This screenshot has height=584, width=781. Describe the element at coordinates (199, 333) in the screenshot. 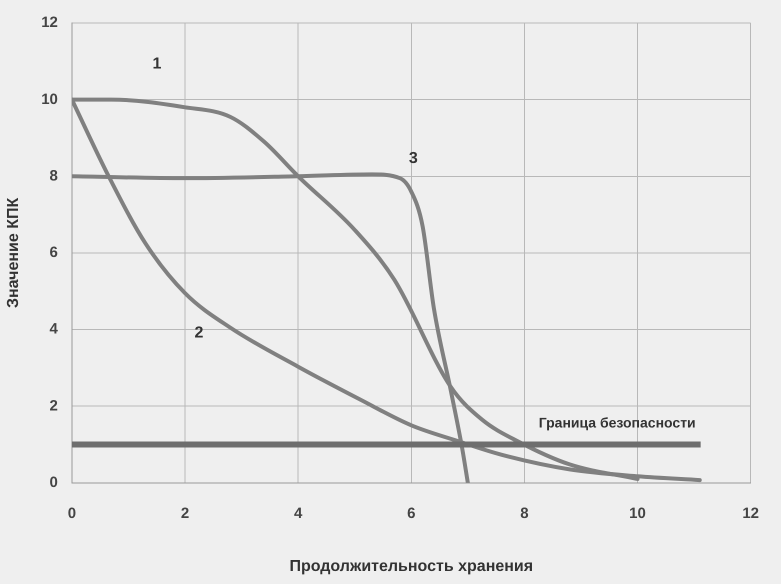

I see `series-label: 2` at that location.